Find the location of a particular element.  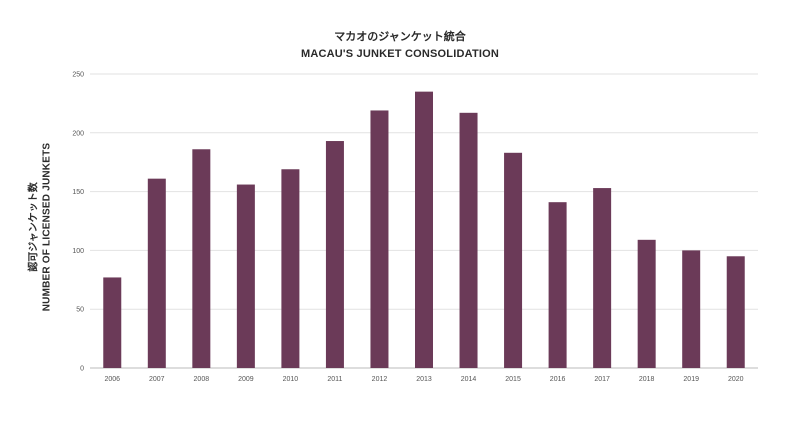

y-tick-label: 200 is located at coordinates (78, 133).